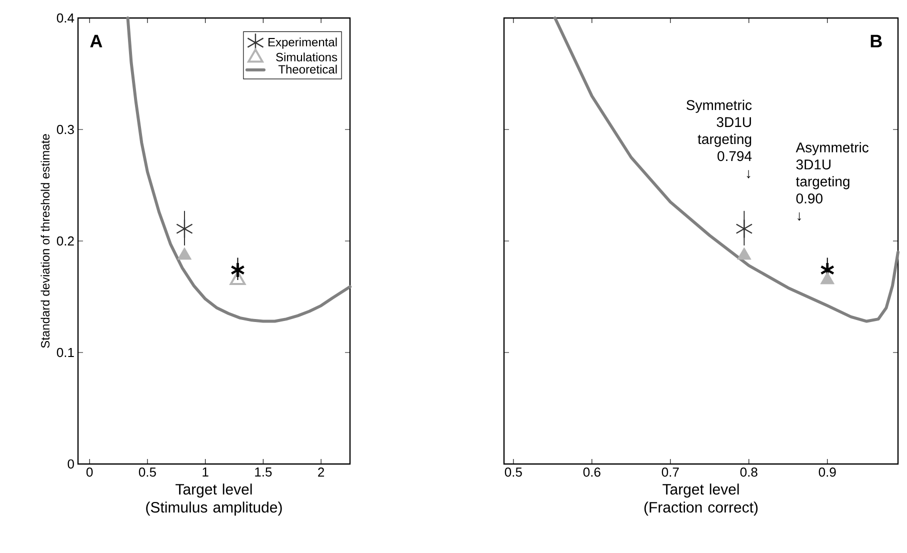 This screenshot has width=907, height=553. I want to click on annotation: Symmetric 3D1U targeting 0.794 ↓, so click(719, 139).